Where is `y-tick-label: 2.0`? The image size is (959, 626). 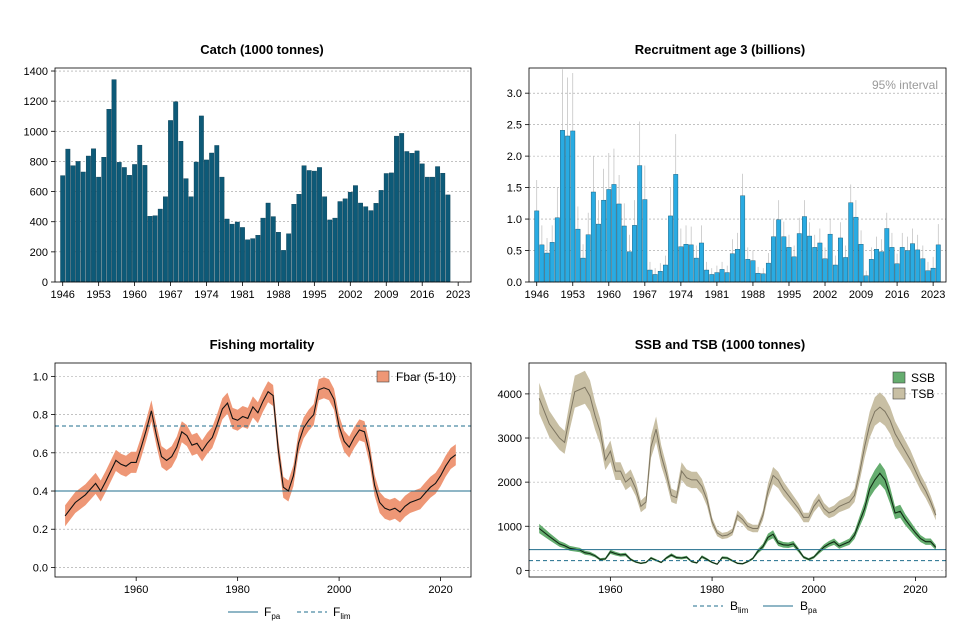
y-tick-label: 2.0 is located at coordinates (514, 157).